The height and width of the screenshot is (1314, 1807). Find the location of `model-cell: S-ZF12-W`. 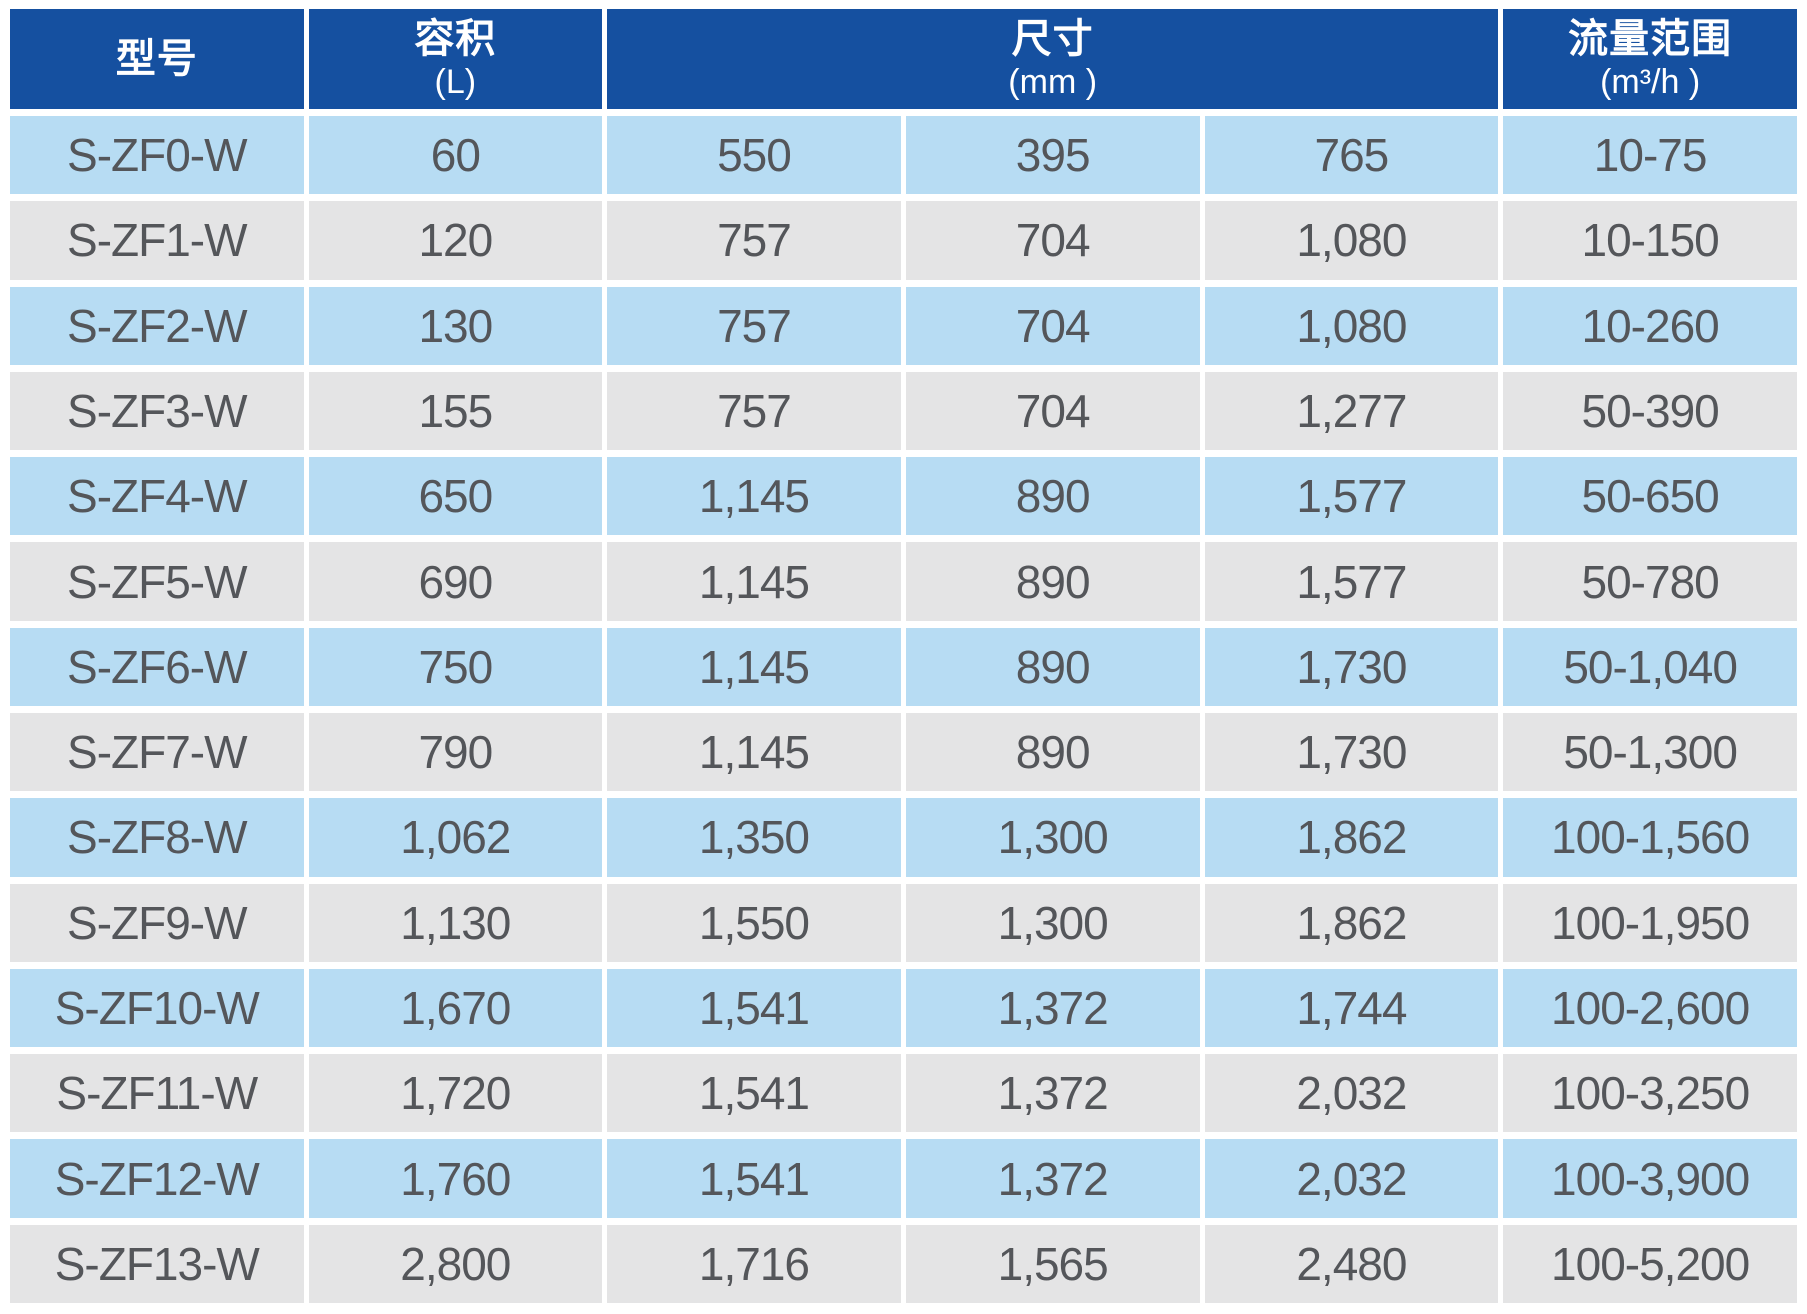

model-cell: S-ZF12-W is located at coordinates (157, 1178).